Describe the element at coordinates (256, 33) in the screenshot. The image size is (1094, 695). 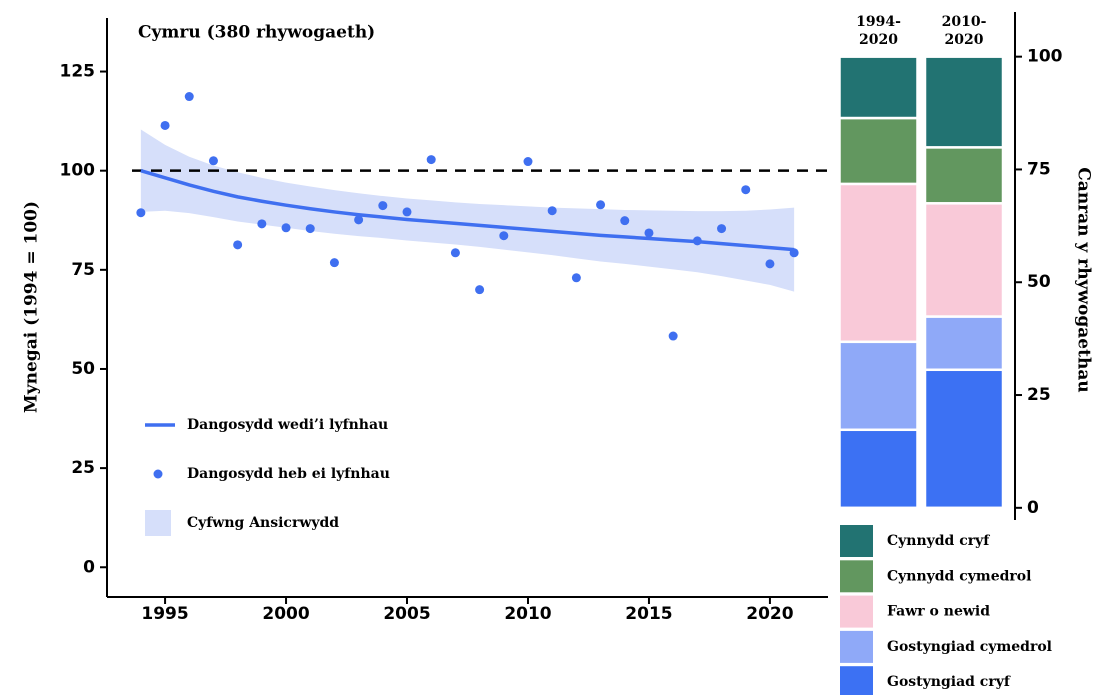
I see `chart-title: Cymru (380 rhywogaeth)` at that location.